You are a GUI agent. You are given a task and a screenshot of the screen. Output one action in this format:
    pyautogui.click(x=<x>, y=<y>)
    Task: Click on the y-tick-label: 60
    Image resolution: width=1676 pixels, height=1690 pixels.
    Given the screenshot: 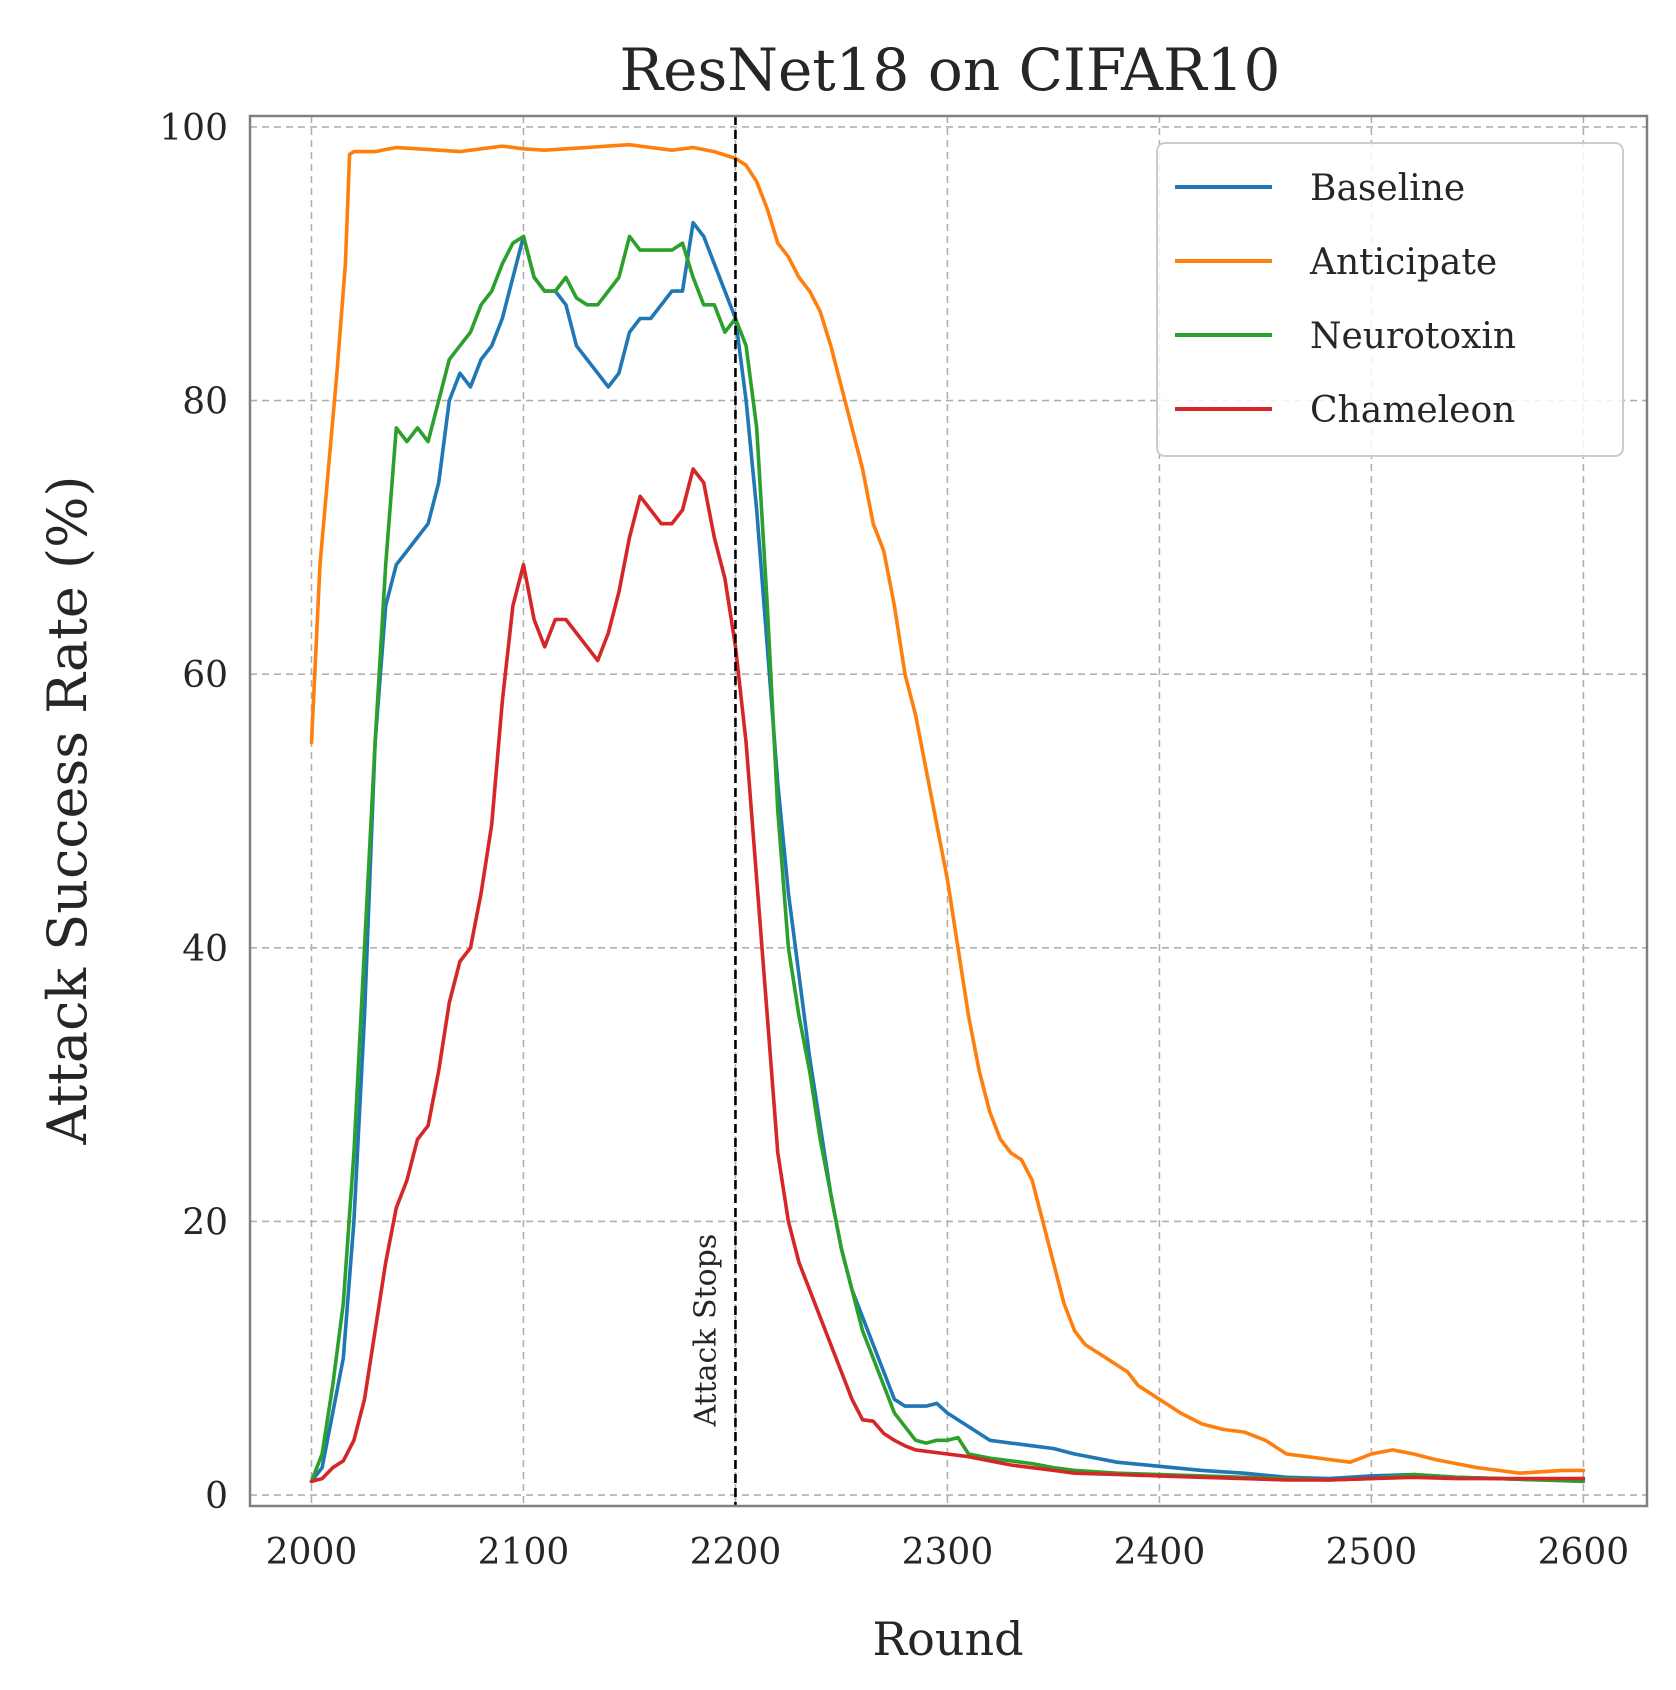 What is the action you would take?
    pyautogui.click(x=205, y=675)
    